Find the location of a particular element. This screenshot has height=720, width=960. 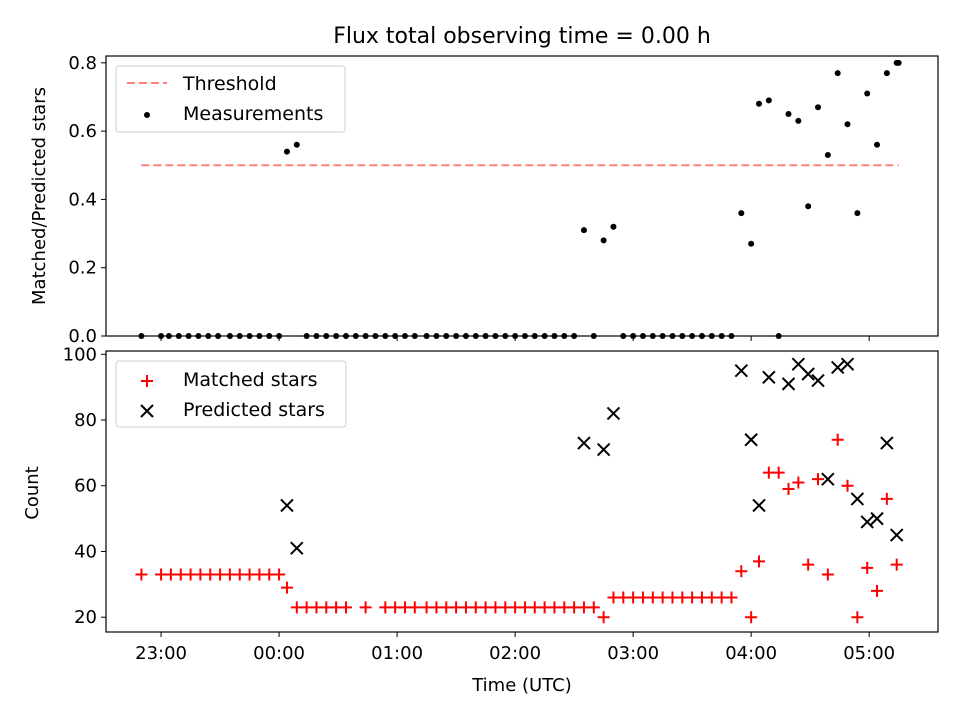

measurements-legend-label: Measurements is located at coordinates (253, 114).